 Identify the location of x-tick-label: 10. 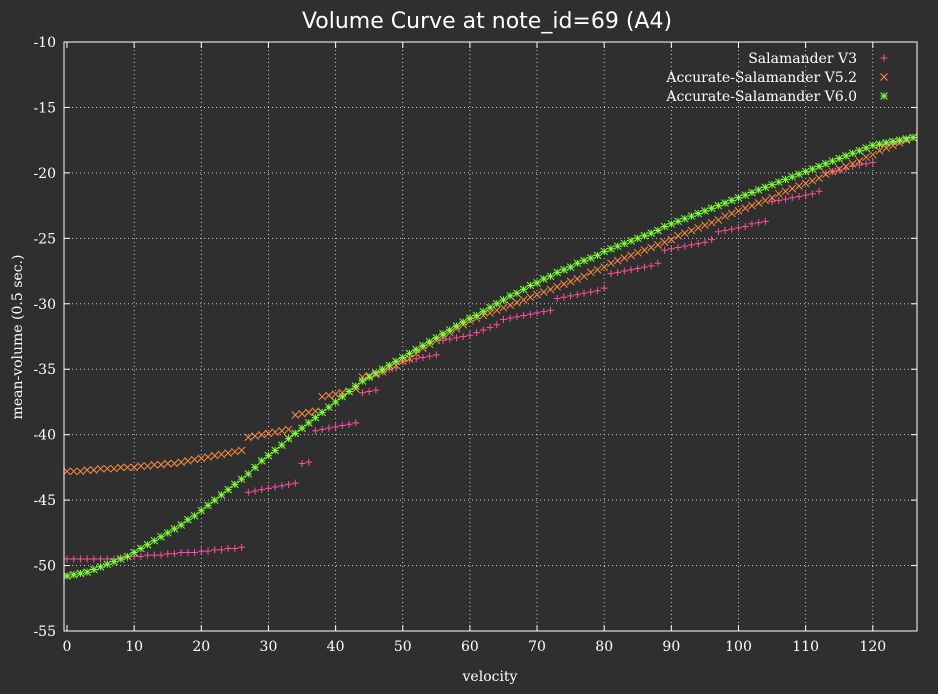
(134, 647).